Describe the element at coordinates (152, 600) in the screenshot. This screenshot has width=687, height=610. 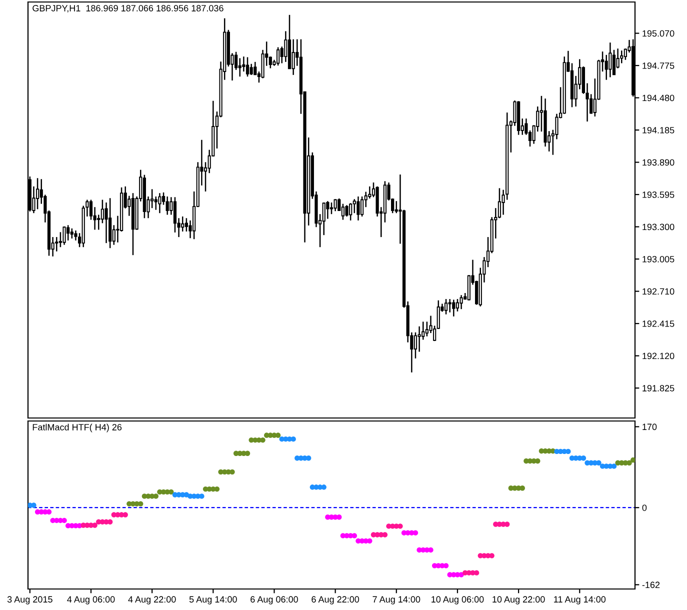
I see `x-tick-label: 4 Aug 22:00` at that location.